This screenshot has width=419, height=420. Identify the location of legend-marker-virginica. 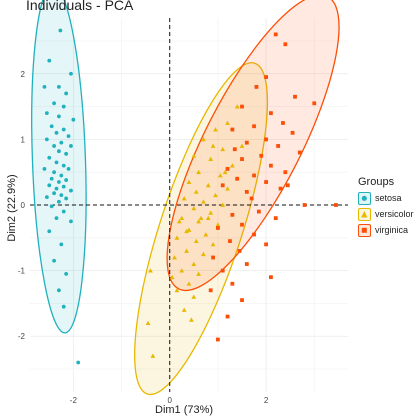
(364, 230).